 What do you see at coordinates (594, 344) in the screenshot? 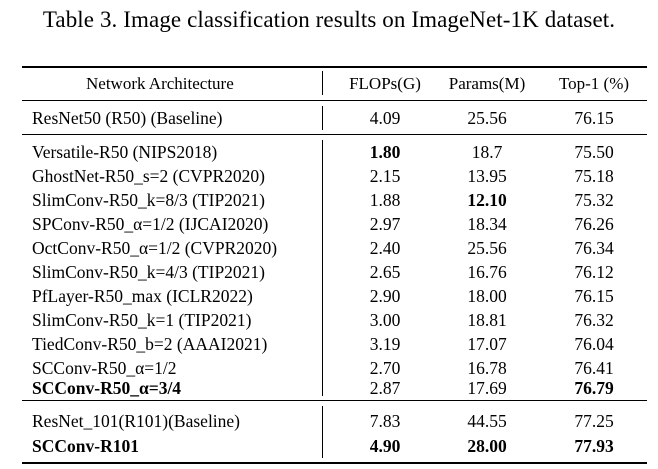
I see `cell-top1: 76.04` at bounding box center [594, 344].